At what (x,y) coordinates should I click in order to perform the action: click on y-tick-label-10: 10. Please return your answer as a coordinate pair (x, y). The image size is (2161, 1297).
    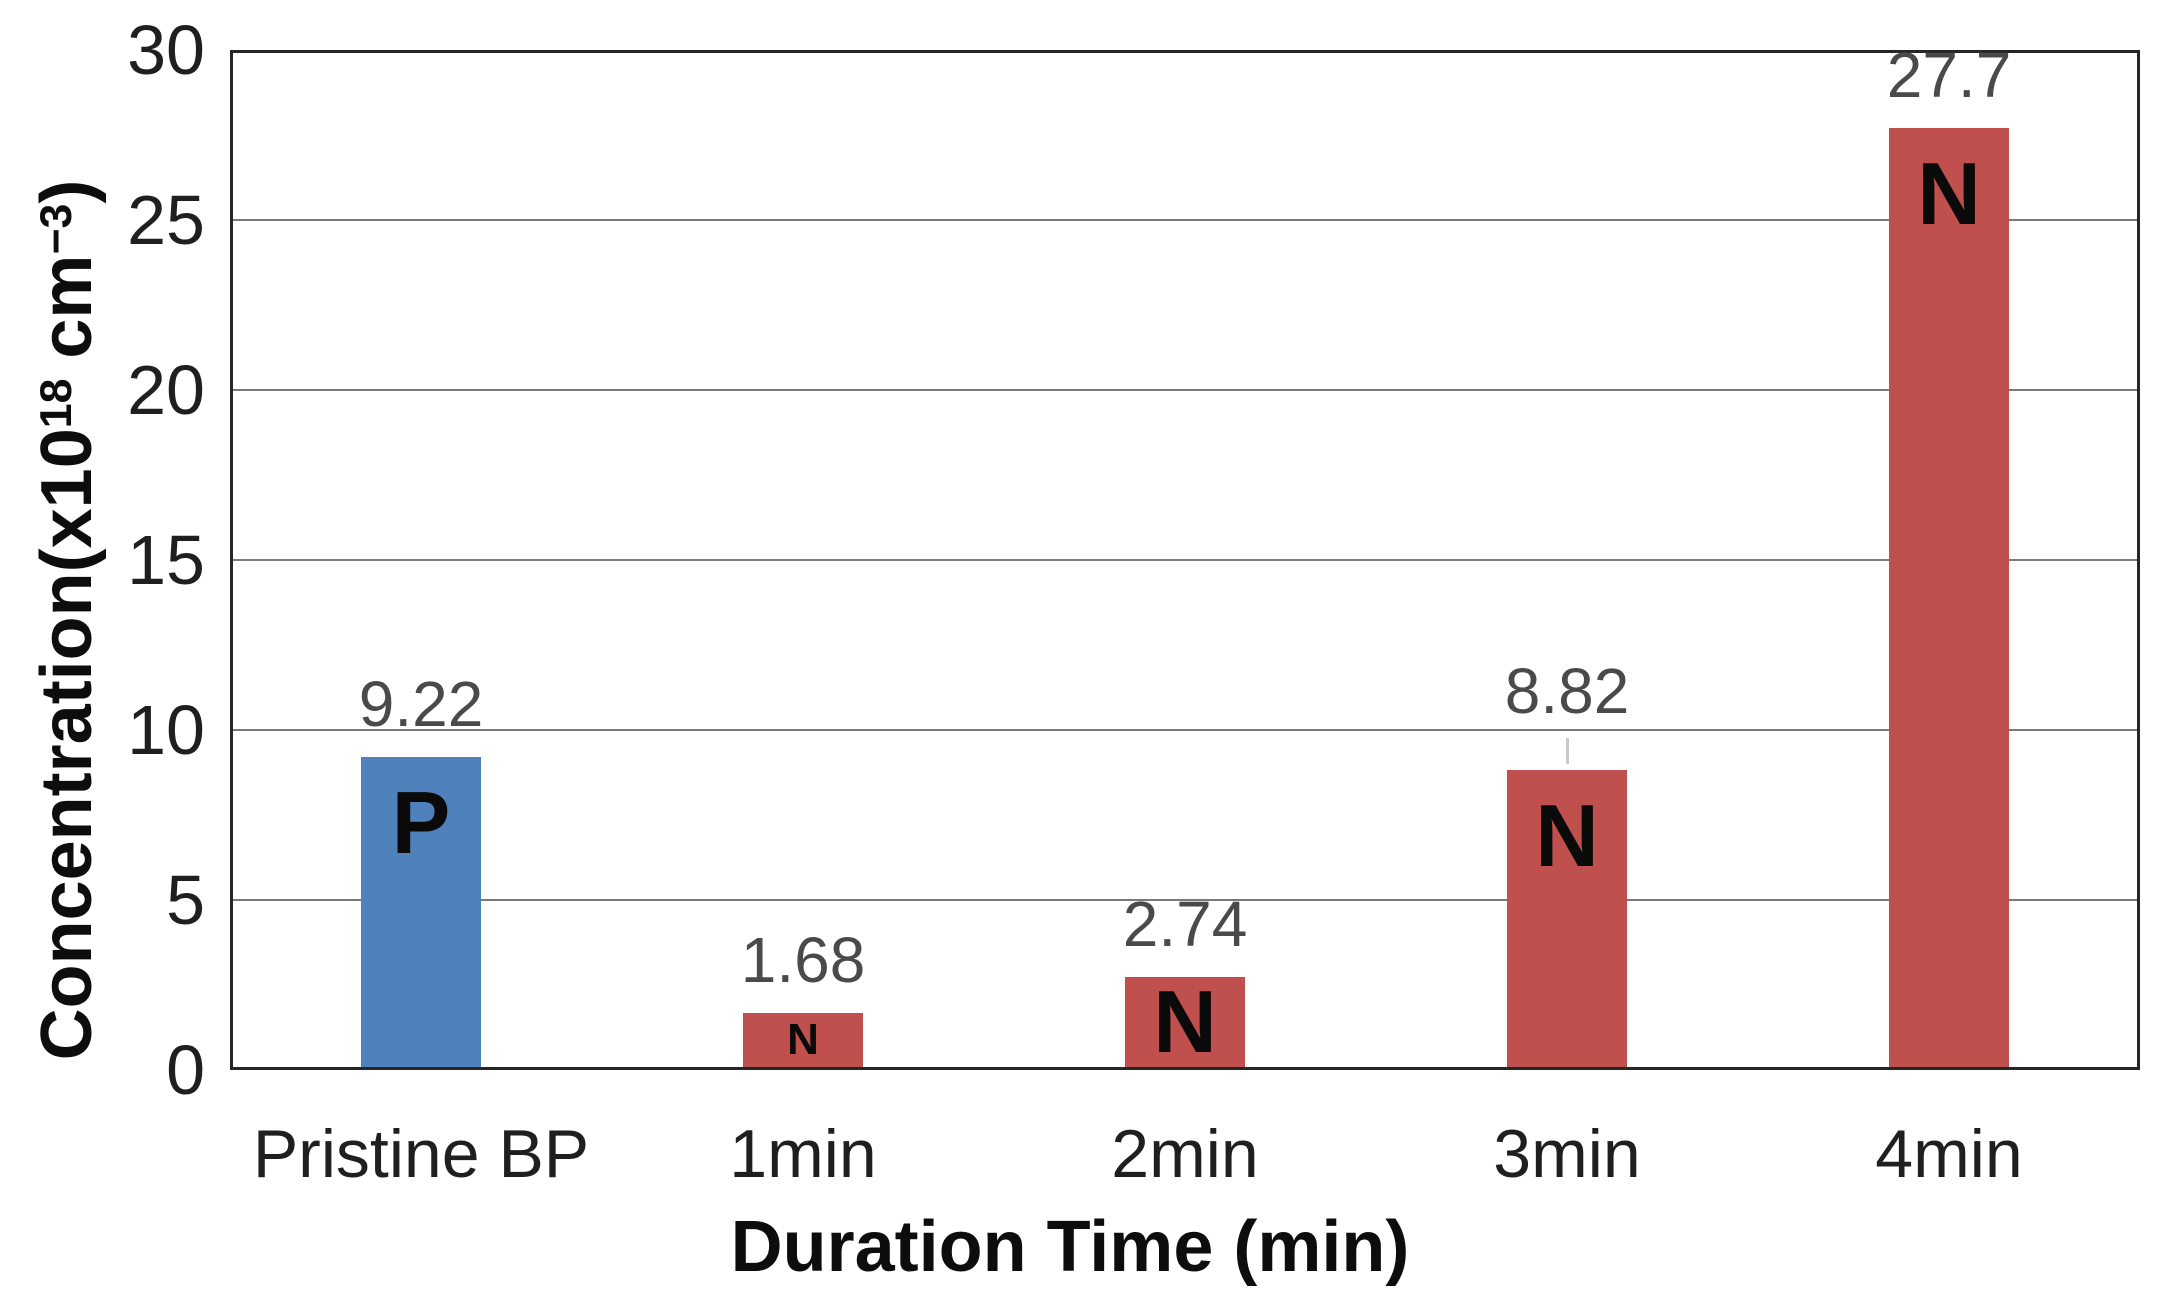
    Looking at the image, I should click on (166, 730).